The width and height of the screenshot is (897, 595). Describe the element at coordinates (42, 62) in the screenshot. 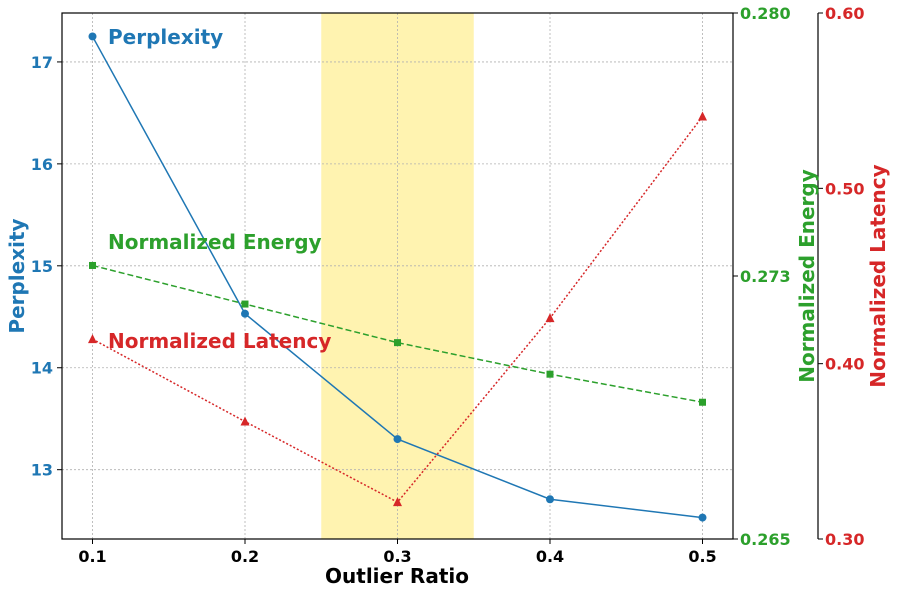

I see `y-tick-label-perplexity: 17` at that location.